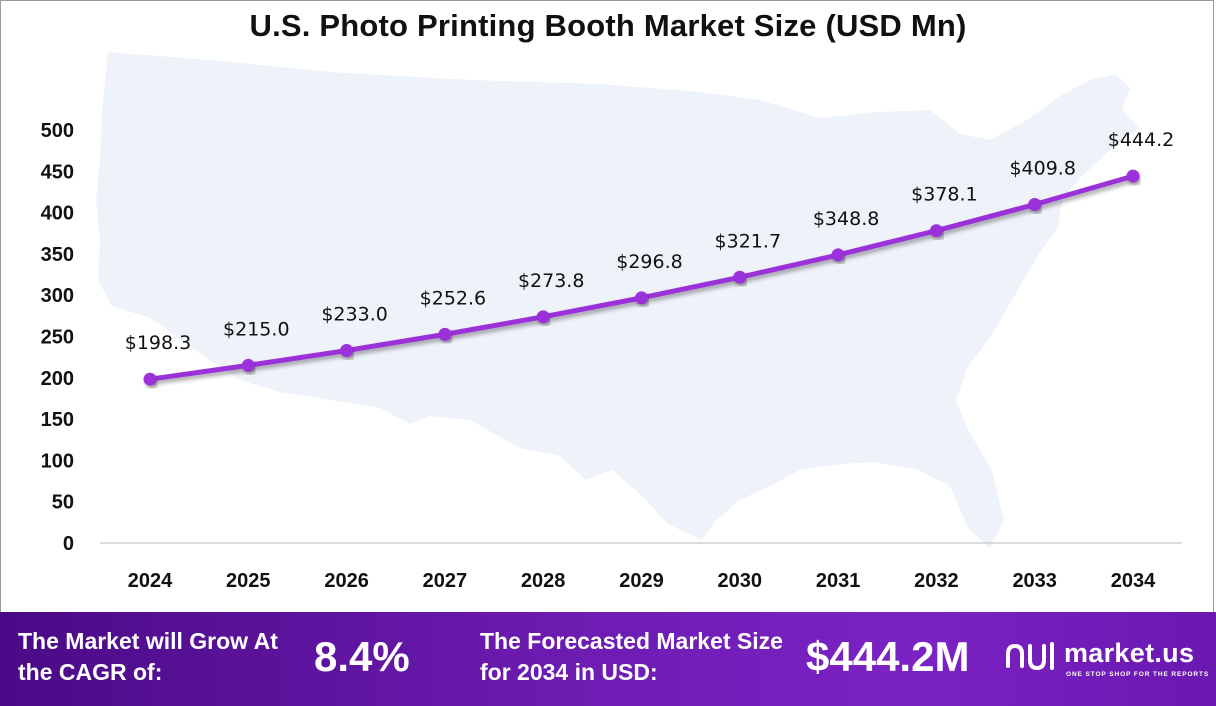  I want to click on y-tick-label: 300, so click(57, 296).